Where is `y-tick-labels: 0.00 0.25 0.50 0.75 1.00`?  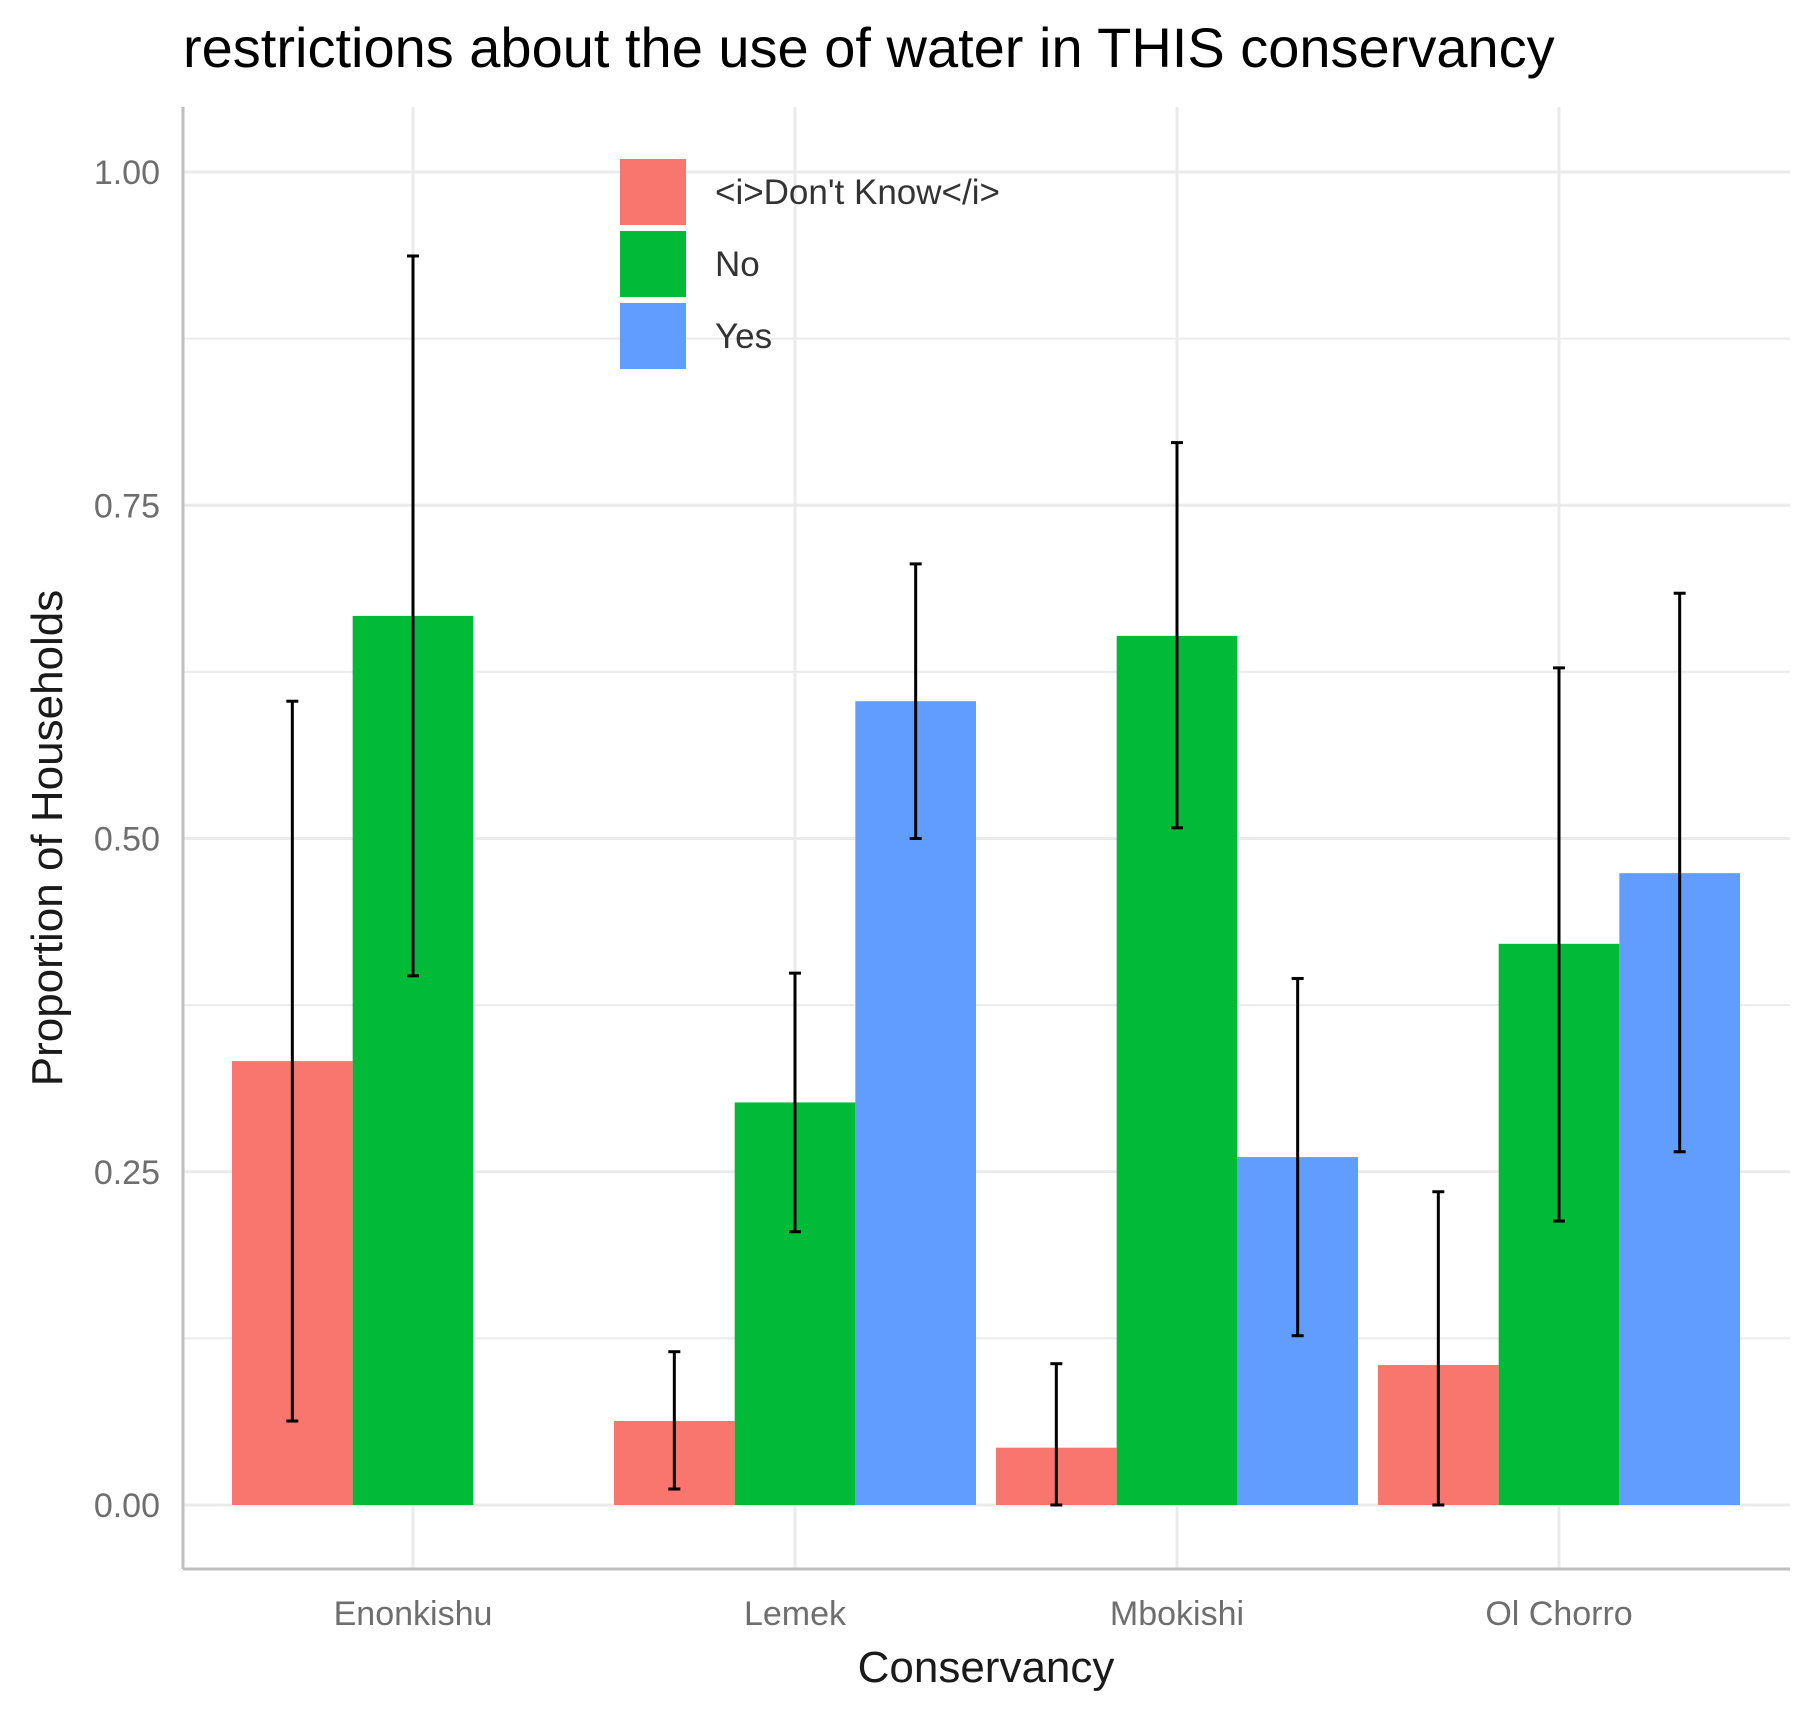 y-tick-labels: 0.00 0.25 0.50 0.75 1.00 is located at coordinates (127, 839).